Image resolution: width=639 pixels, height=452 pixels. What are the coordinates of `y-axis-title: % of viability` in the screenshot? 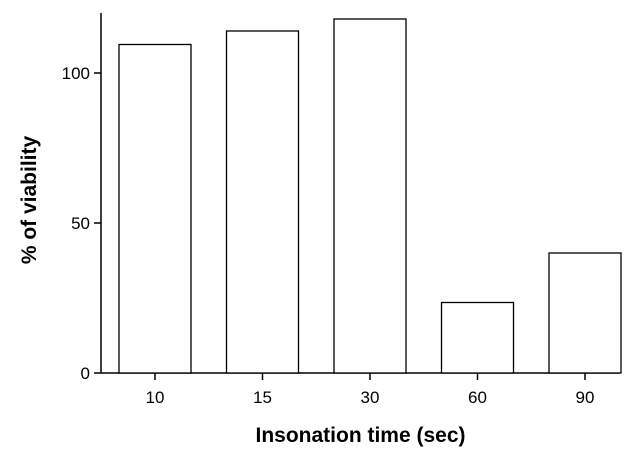 It's located at (29, 200).